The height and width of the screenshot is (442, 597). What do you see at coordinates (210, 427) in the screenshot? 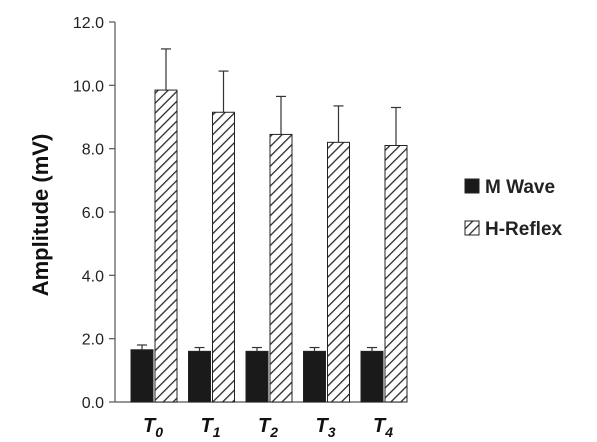
I see `x-tick-label: T1` at bounding box center [210, 427].